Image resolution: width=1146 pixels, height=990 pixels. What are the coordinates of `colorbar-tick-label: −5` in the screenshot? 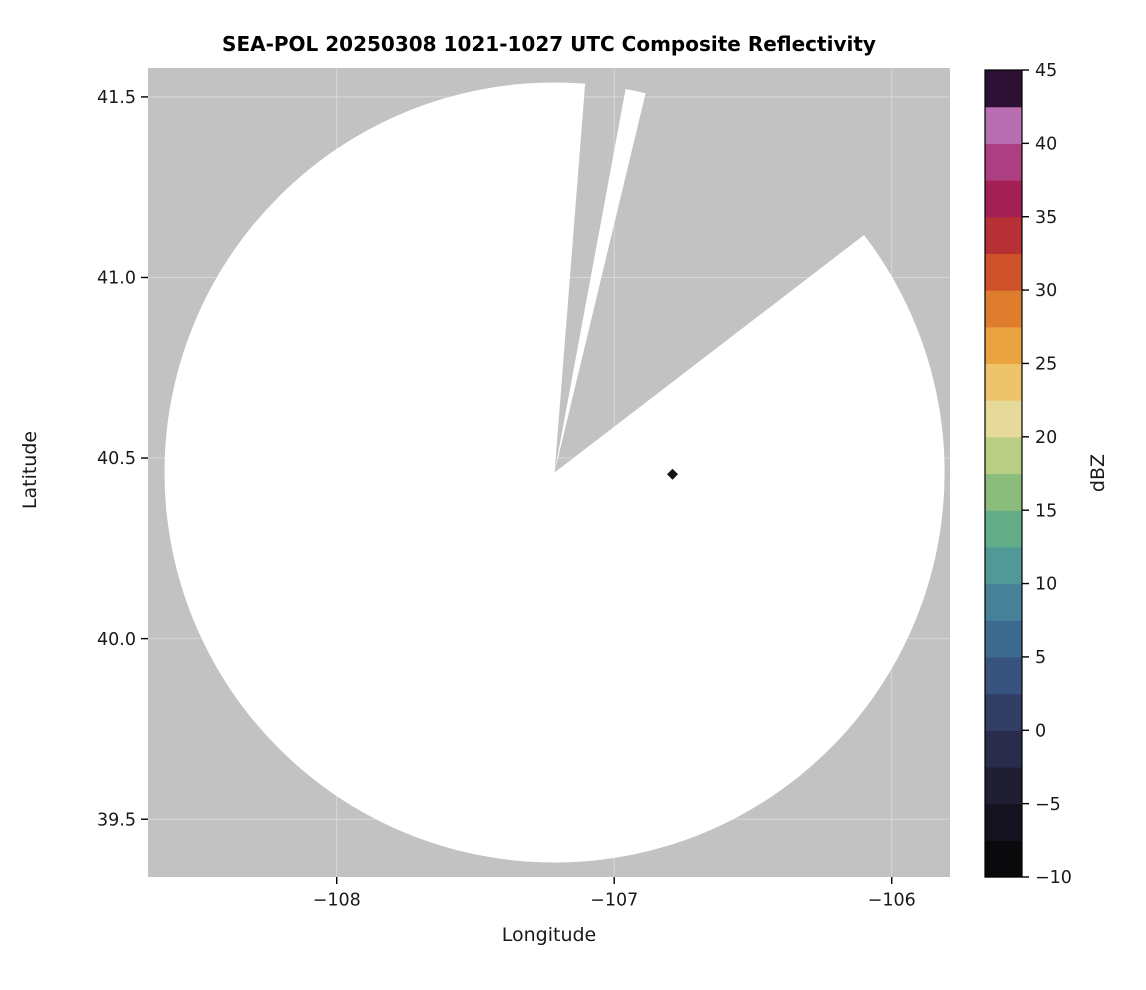 It's located at (1048, 805).